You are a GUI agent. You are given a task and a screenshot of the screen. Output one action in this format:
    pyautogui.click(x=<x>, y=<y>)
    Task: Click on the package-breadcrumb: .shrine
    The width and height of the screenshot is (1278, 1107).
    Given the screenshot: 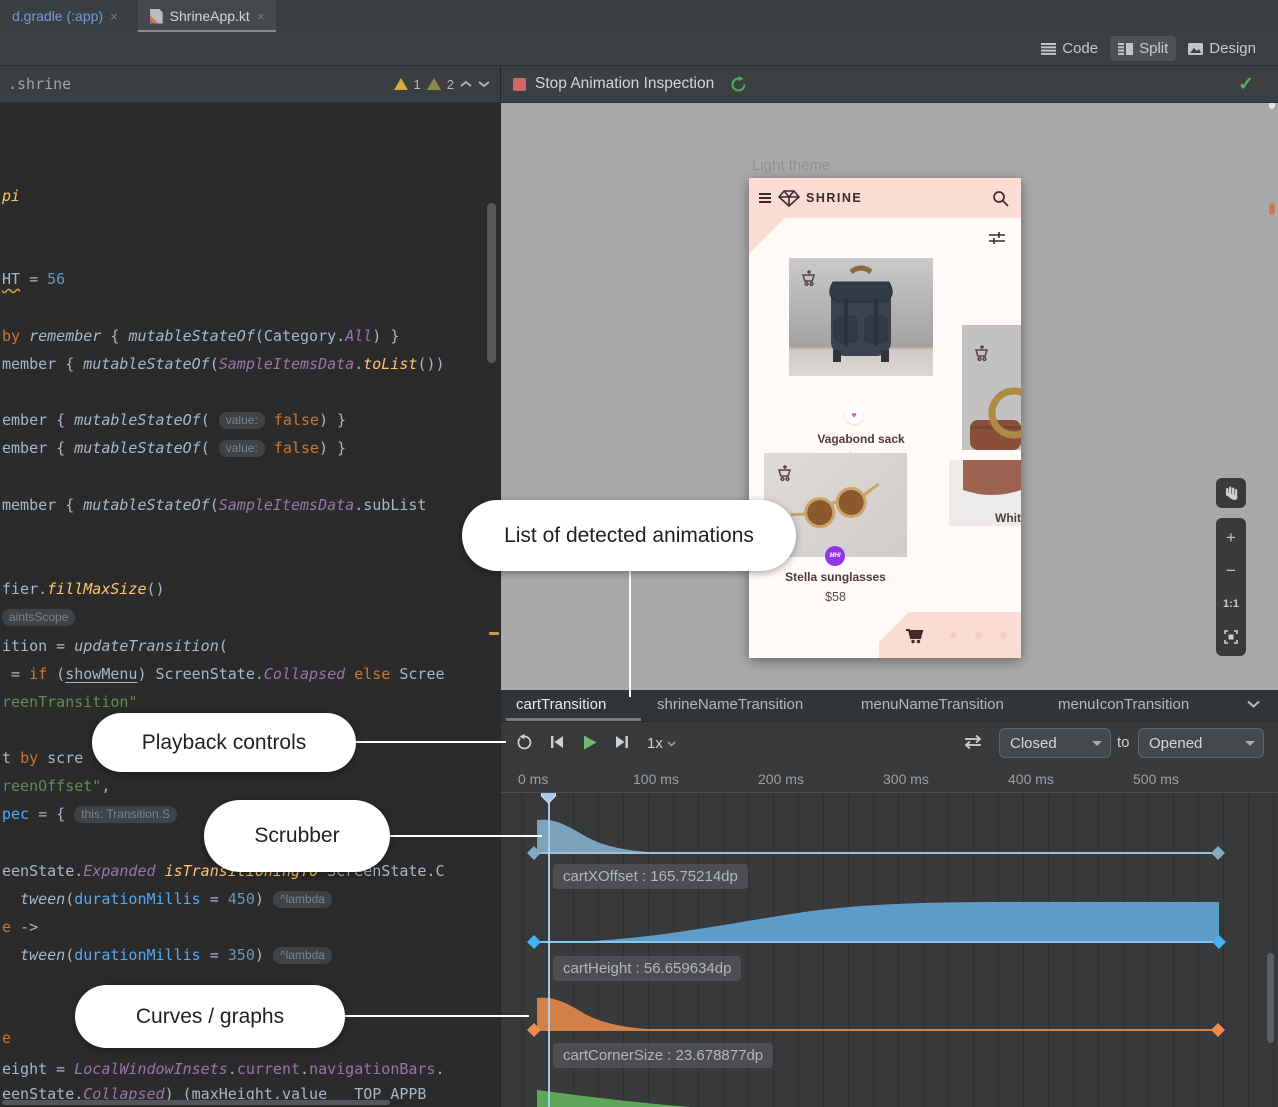 What is the action you would take?
    pyautogui.click(x=40, y=84)
    